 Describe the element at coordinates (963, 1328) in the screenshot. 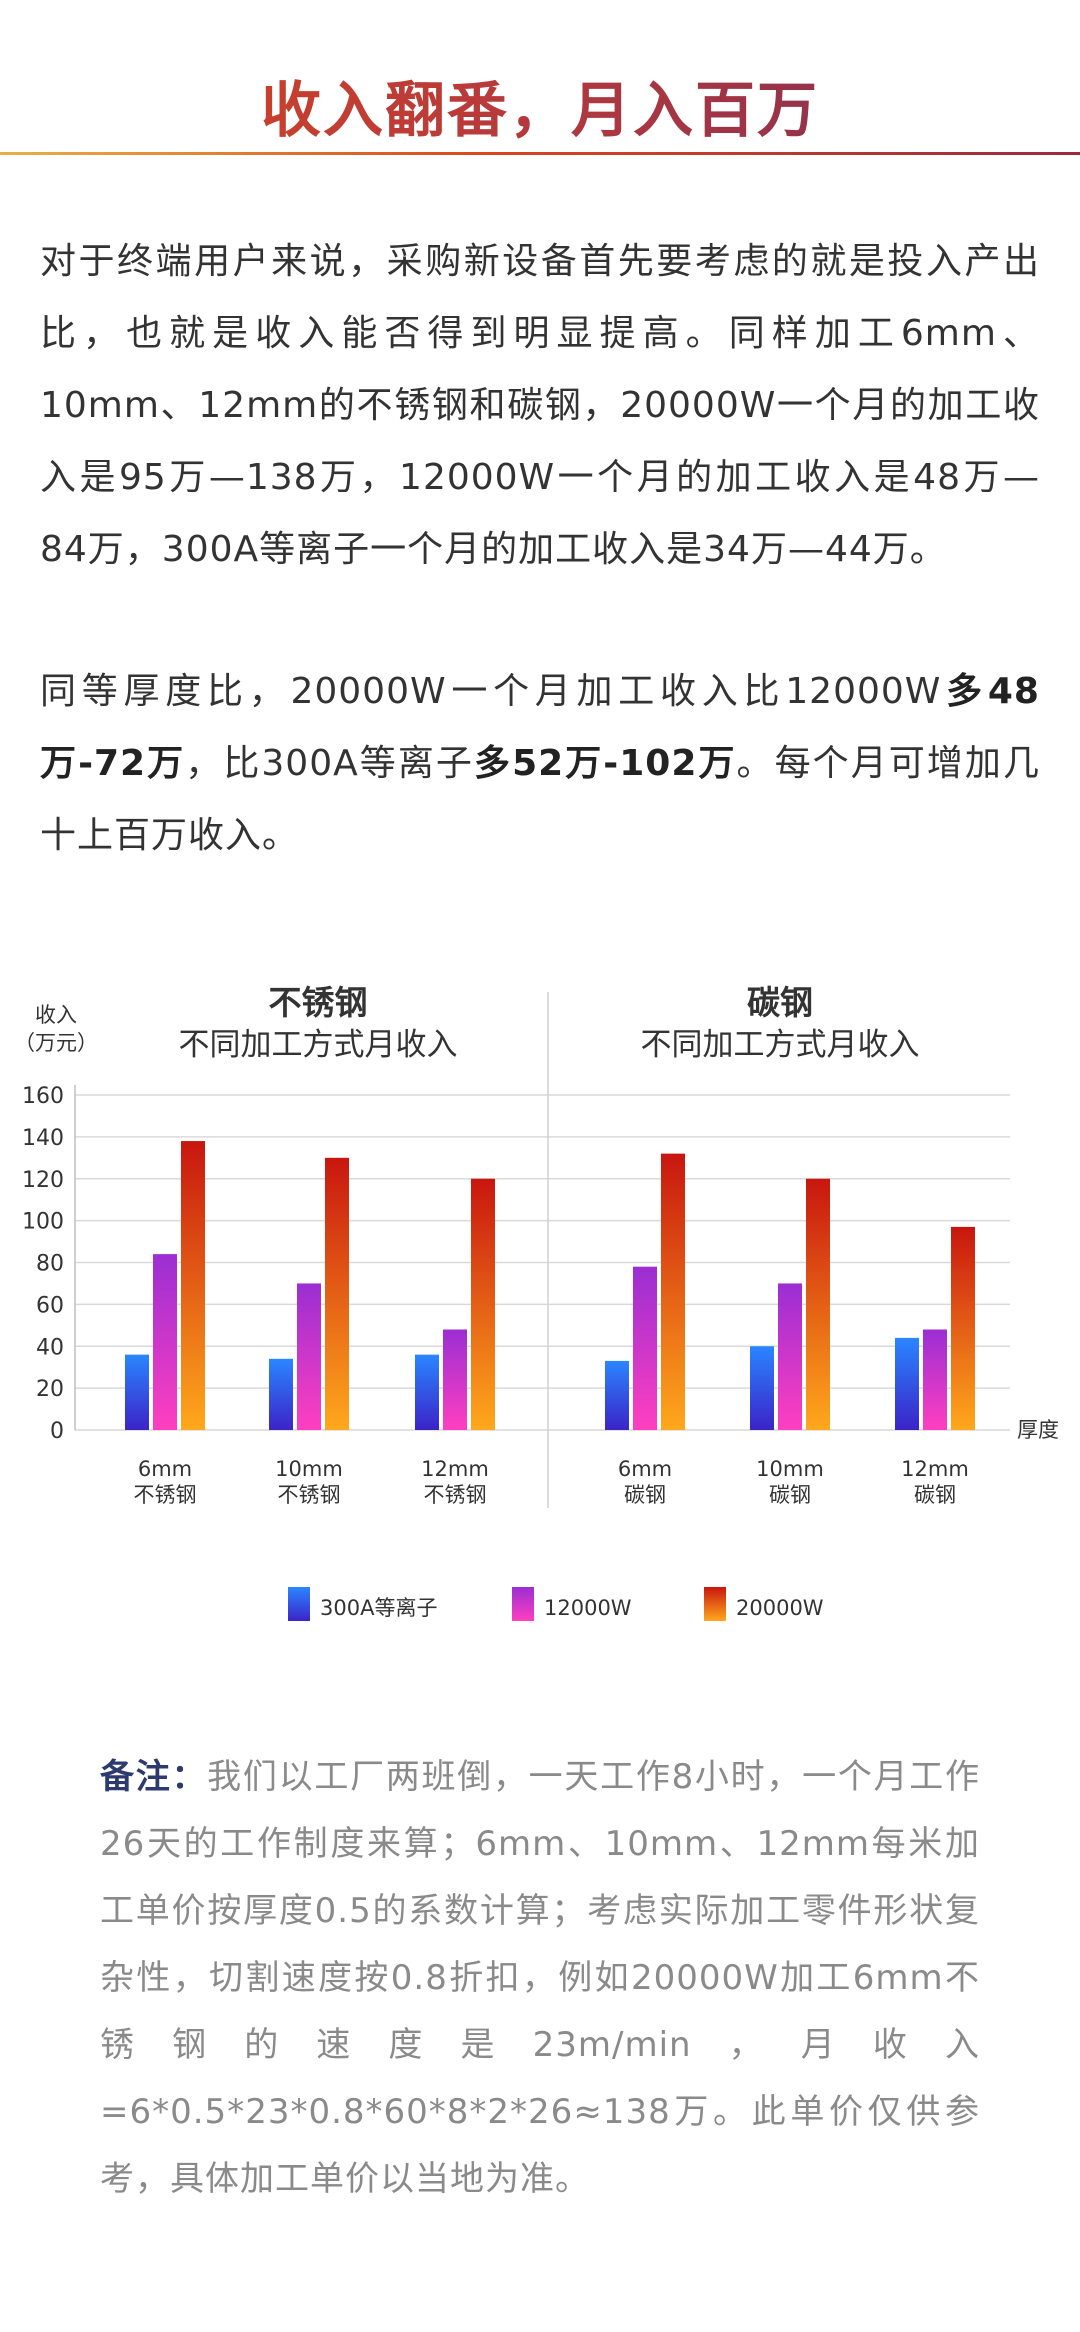

I see `bar-20000W-12mm碳钢` at that location.